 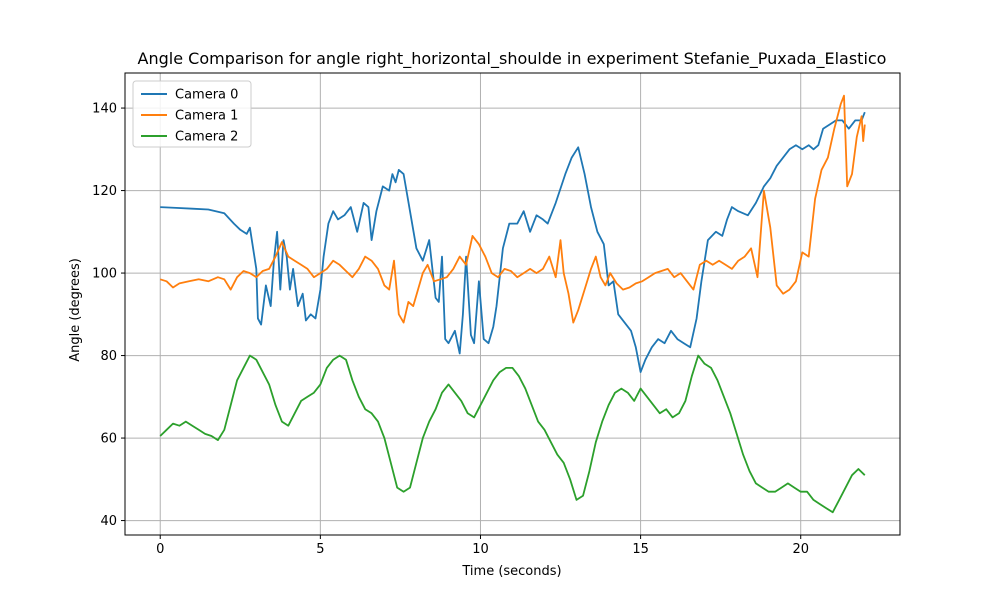 What do you see at coordinates (108, 521) in the screenshot?
I see `y-tick-label: 40` at bounding box center [108, 521].